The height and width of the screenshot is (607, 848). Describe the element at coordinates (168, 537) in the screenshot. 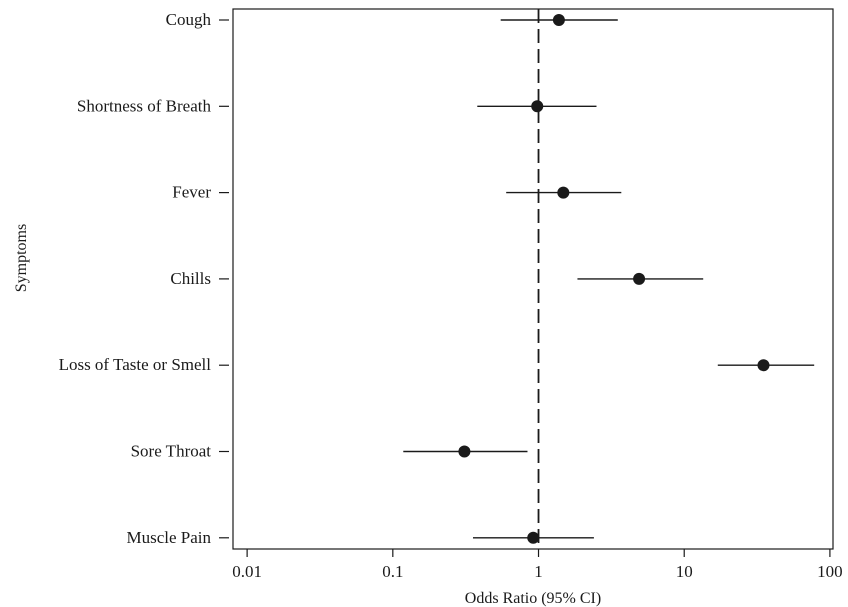

I see `symptom-label: Muscle Pain` at that location.